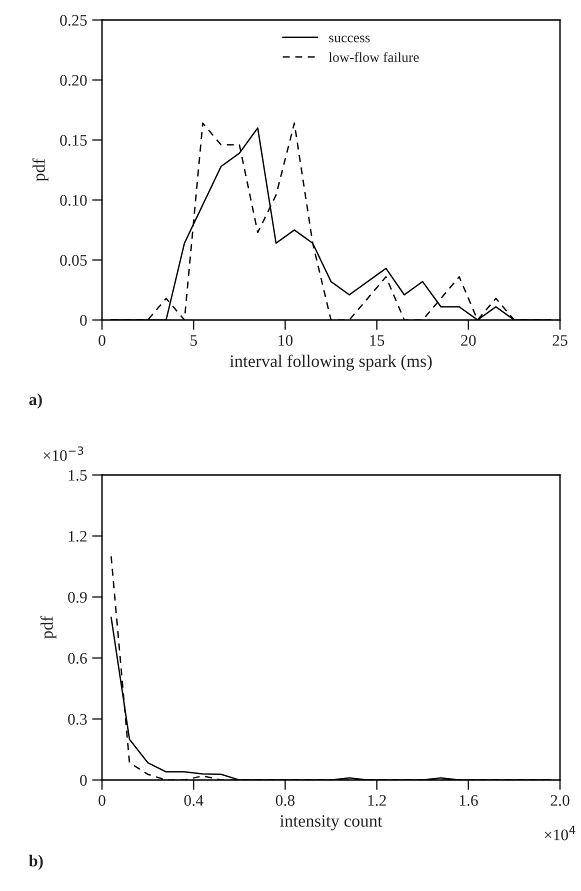  I want to click on y-tick-label: 0.25, so click(73, 20).